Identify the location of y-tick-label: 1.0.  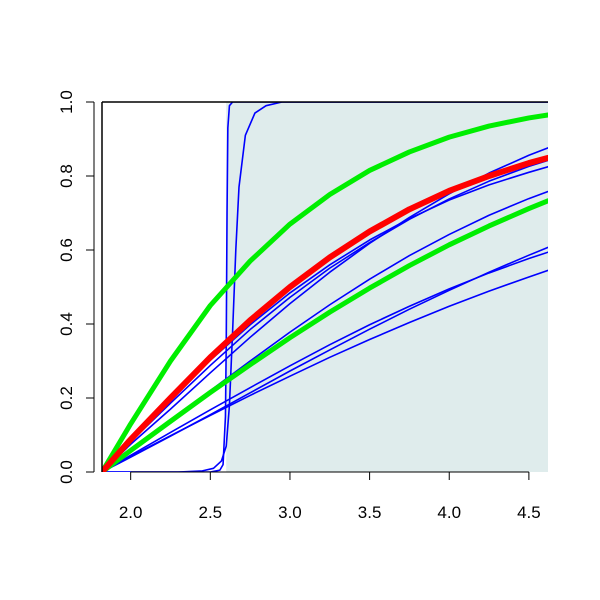
(66, 102).